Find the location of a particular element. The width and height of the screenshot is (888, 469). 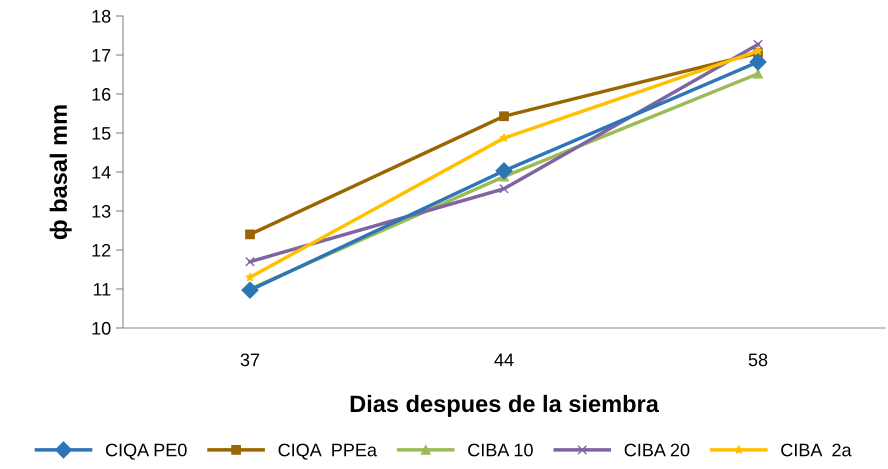

x-axis-title: Dias despues de la siembra is located at coordinates (505, 405).